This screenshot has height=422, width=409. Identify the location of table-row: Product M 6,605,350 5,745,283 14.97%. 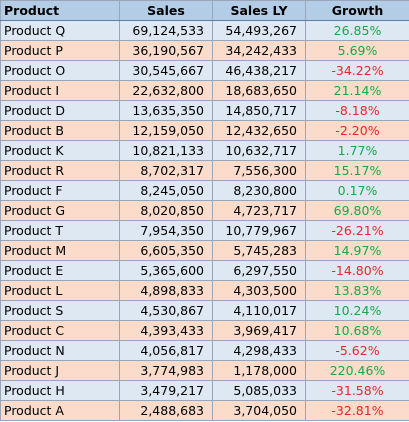
(204, 250).